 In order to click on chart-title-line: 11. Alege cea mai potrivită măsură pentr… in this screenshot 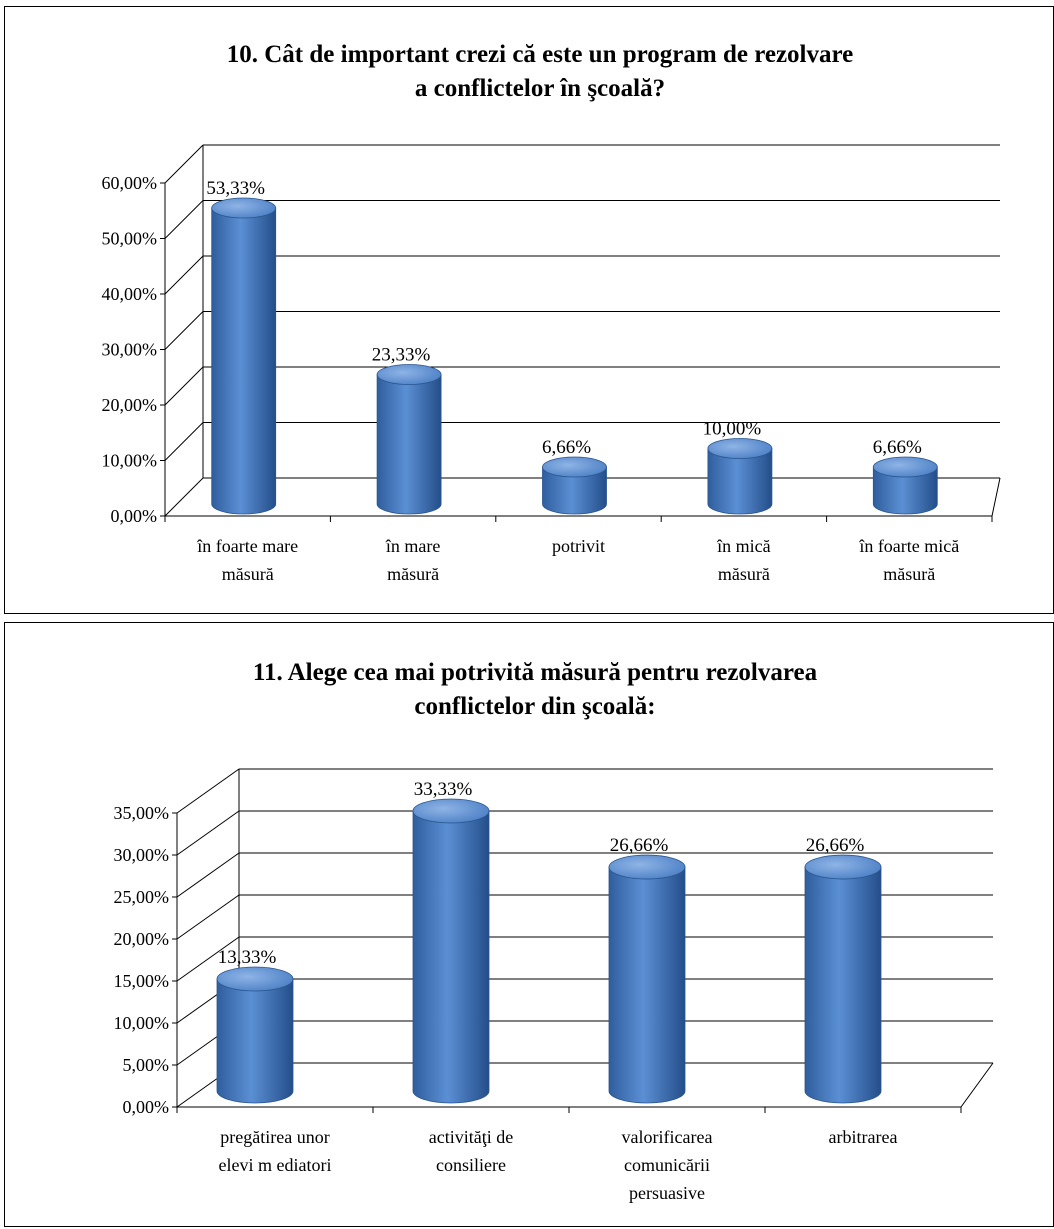, I will do `click(535, 672)`.